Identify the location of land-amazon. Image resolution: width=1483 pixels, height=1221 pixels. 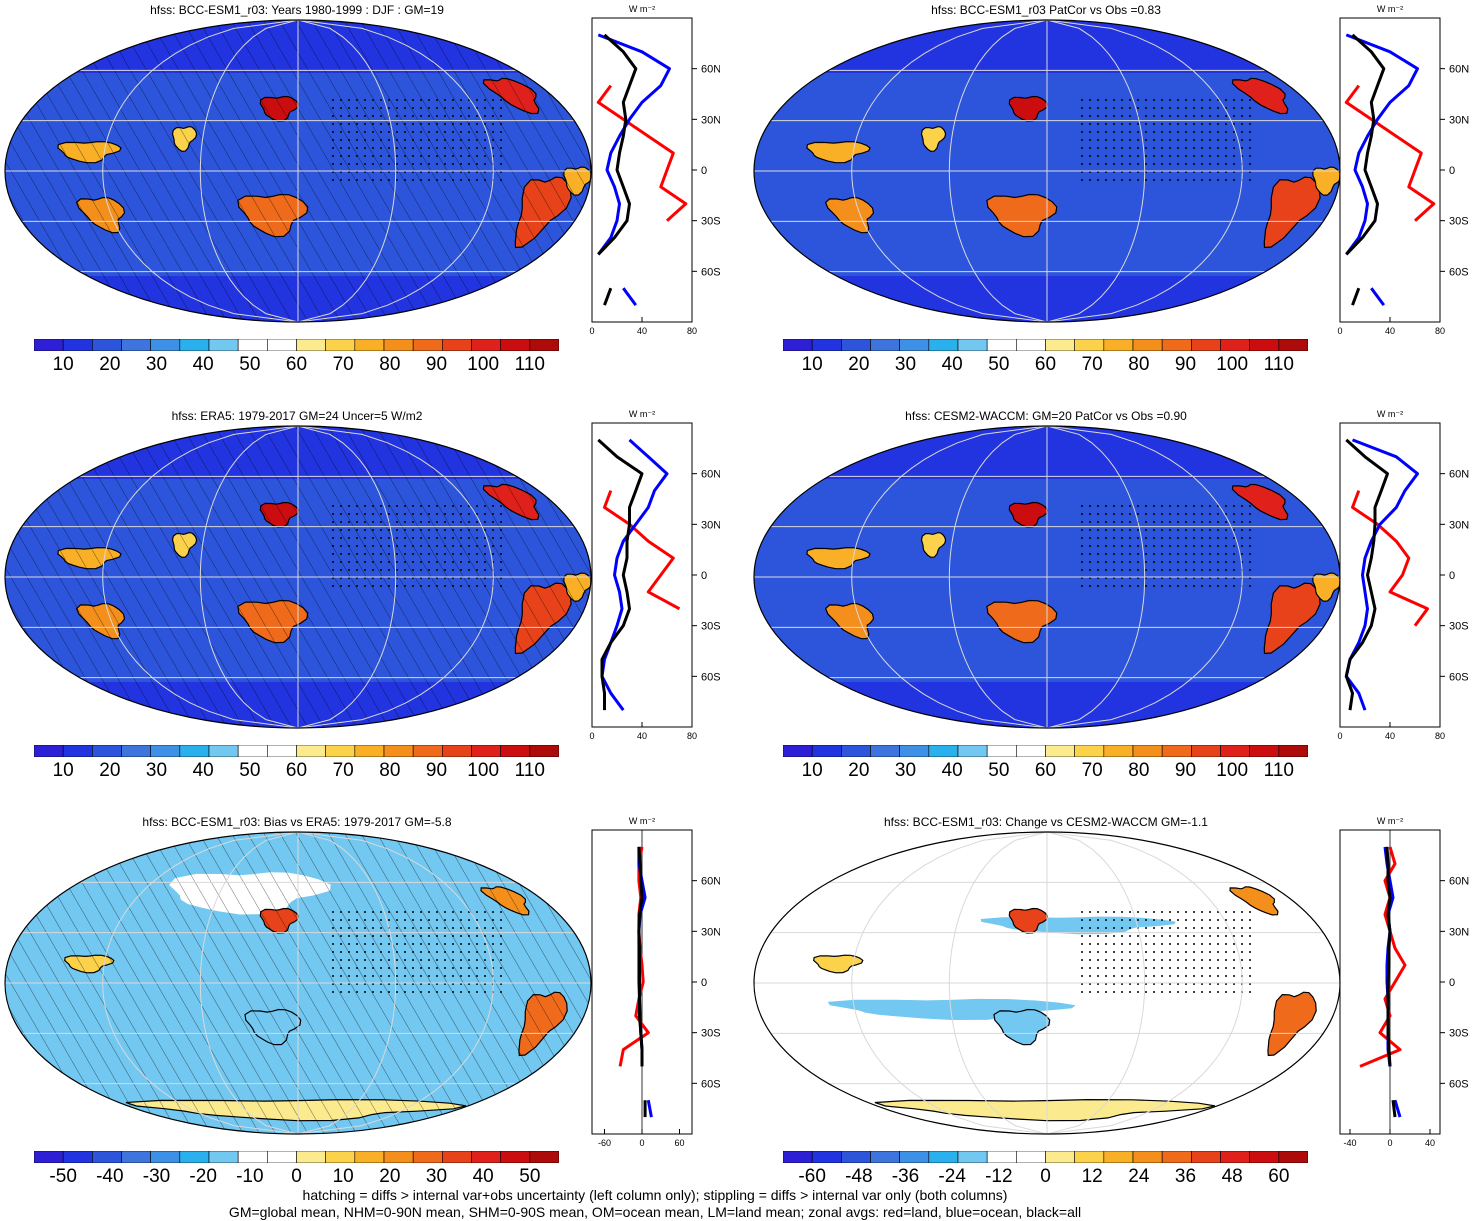
(1326, 181).